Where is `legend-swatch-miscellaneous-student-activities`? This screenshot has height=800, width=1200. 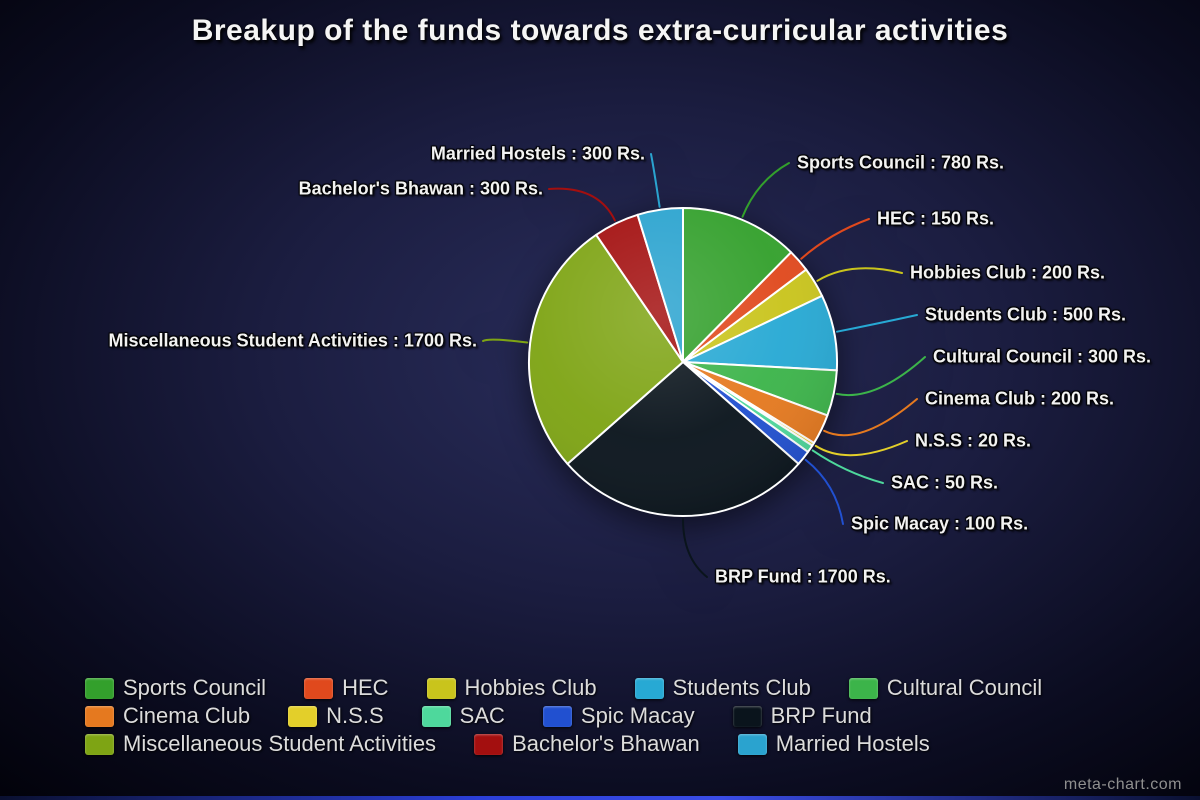 legend-swatch-miscellaneous-student-activities is located at coordinates (99, 744).